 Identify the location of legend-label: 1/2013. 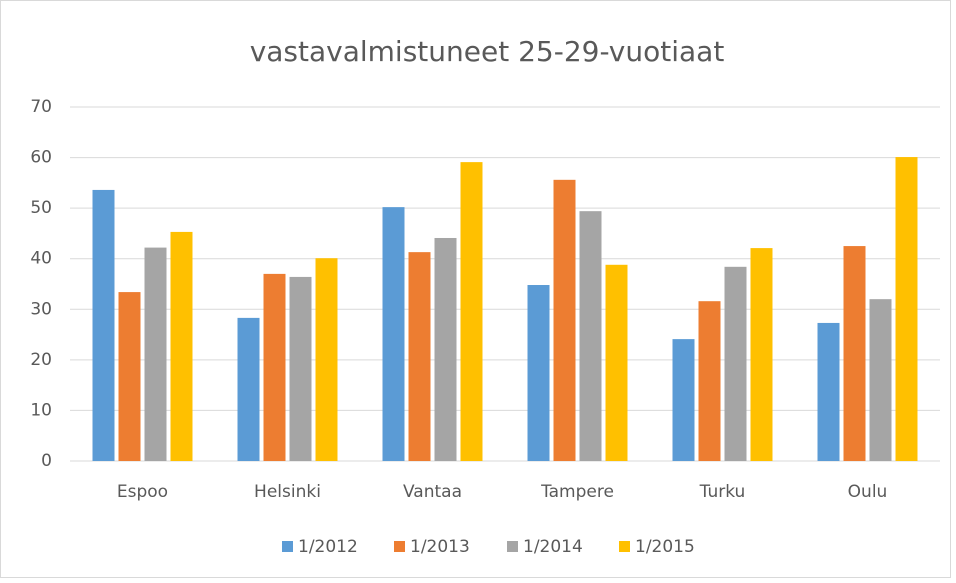
(440, 547).